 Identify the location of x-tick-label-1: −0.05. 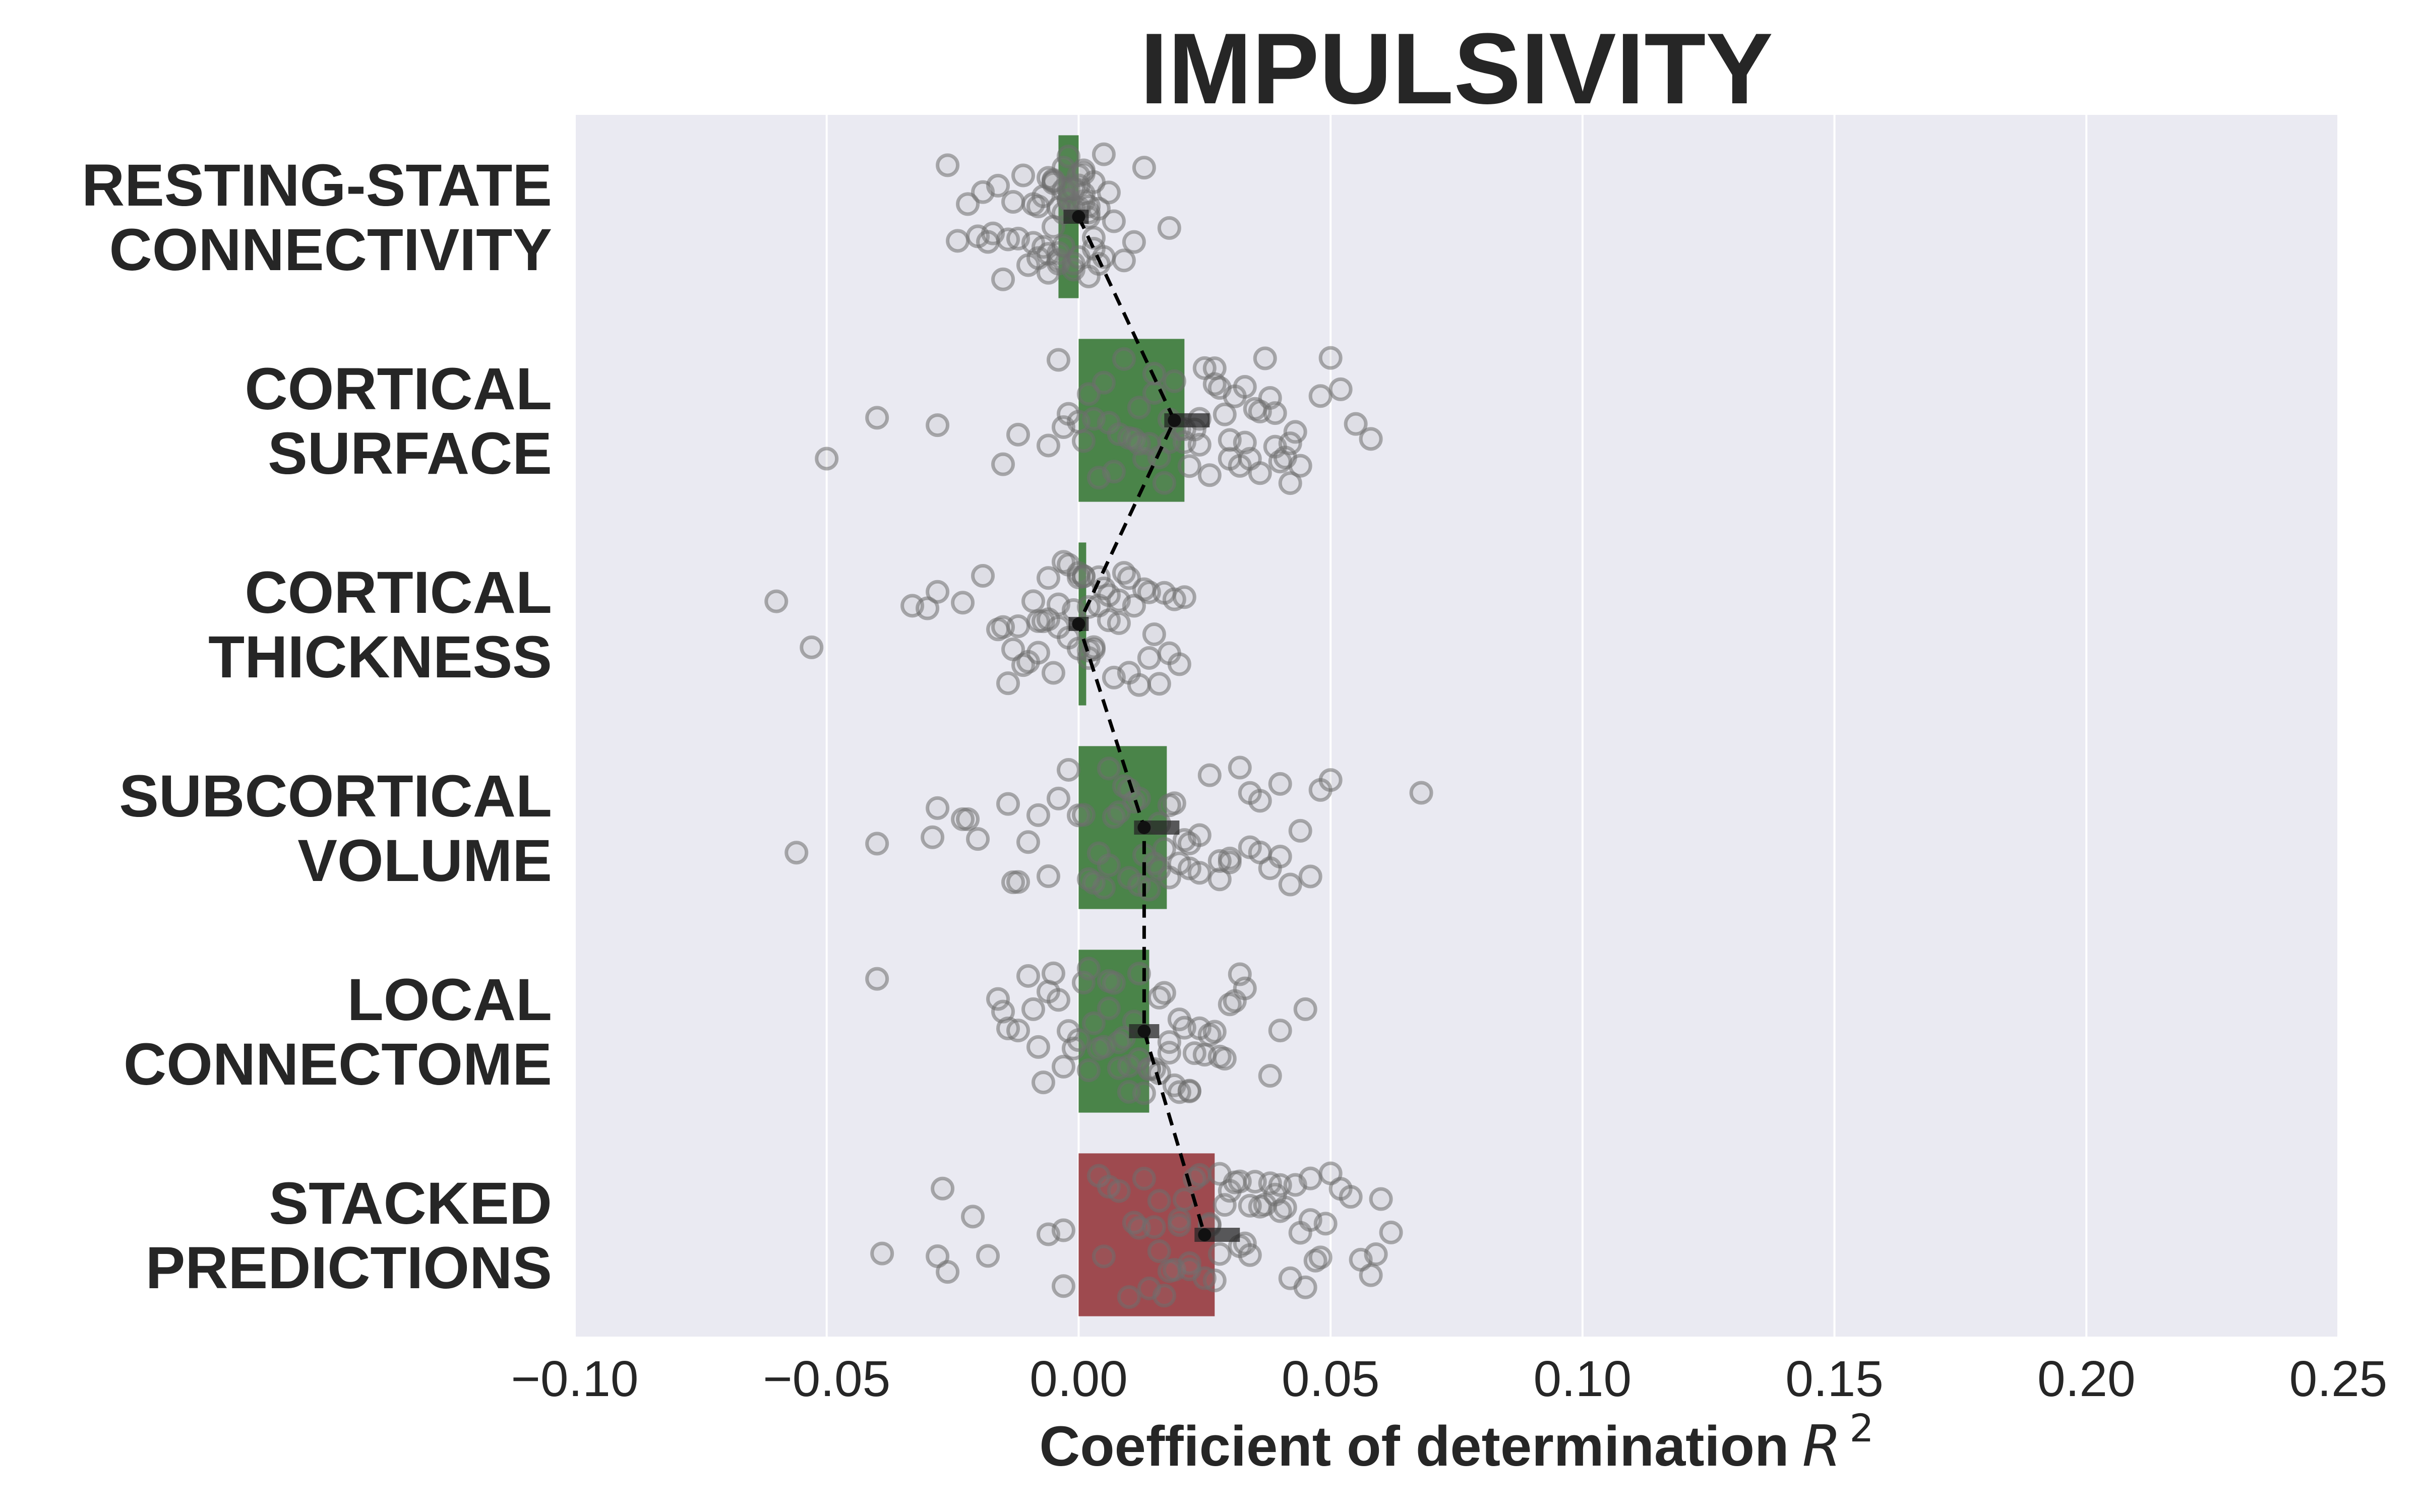
(826, 1379).